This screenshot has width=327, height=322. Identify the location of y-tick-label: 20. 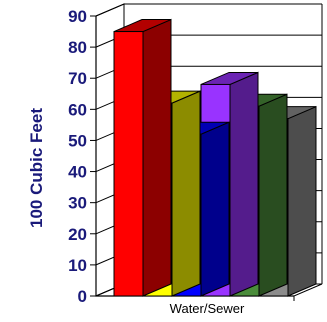
(77, 234).